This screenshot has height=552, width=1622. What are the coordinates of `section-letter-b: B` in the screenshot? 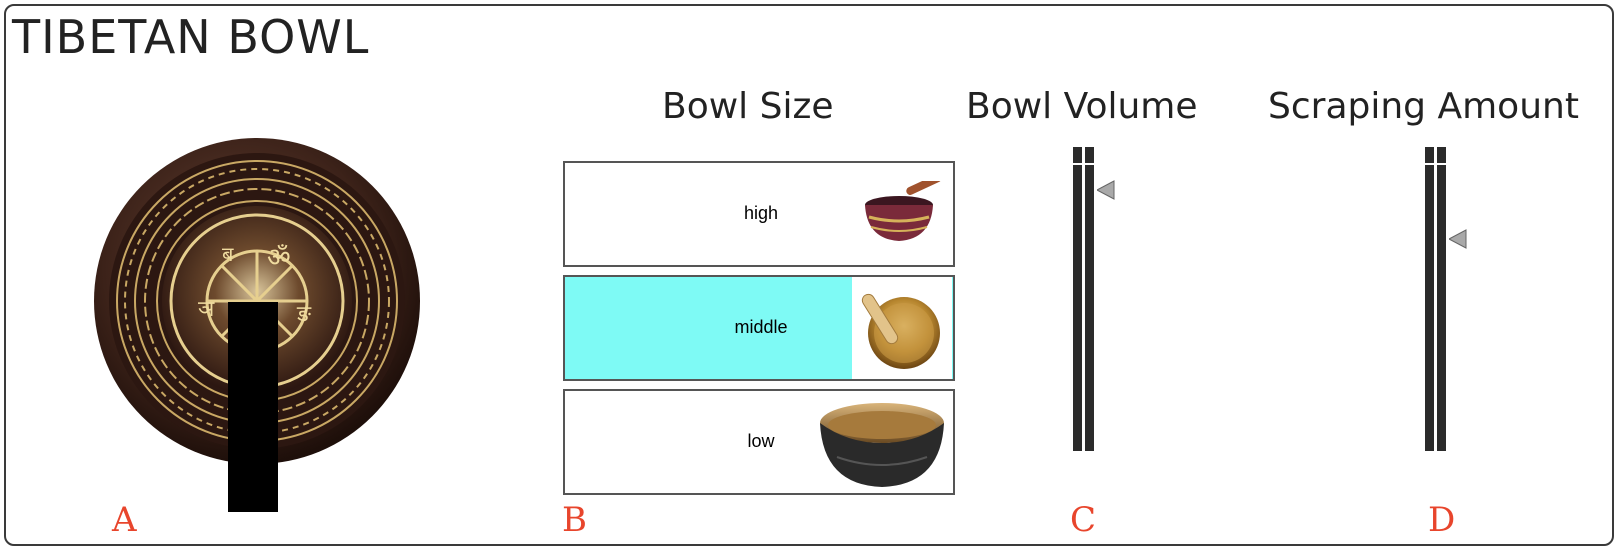 It's located at (574, 520).